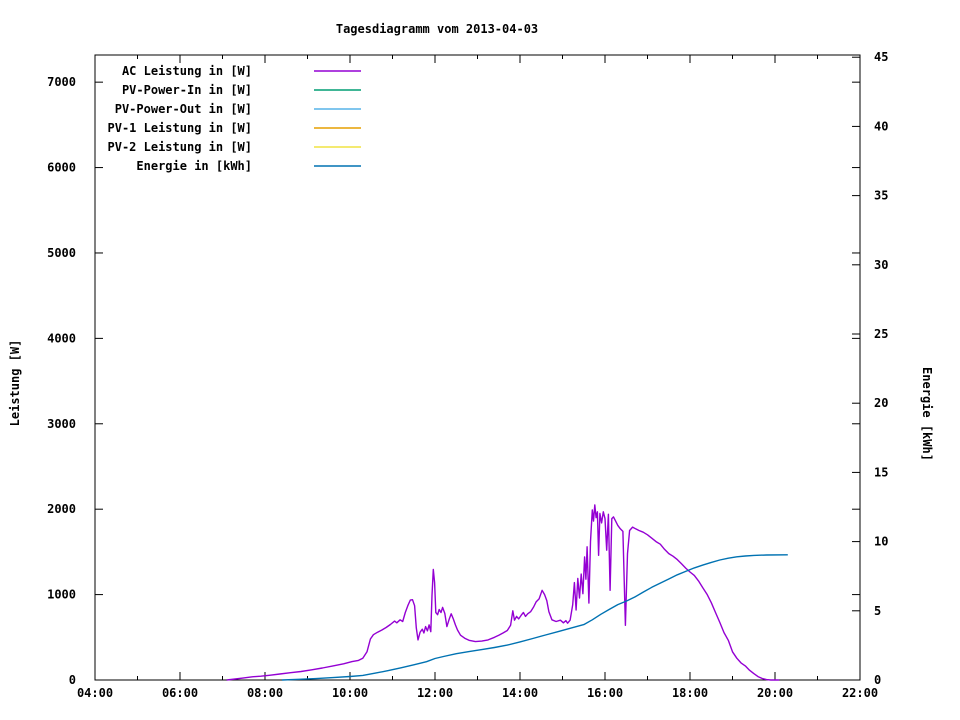  What do you see at coordinates (881, 57) in the screenshot?
I see `y-right-tick-label: 45` at bounding box center [881, 57].